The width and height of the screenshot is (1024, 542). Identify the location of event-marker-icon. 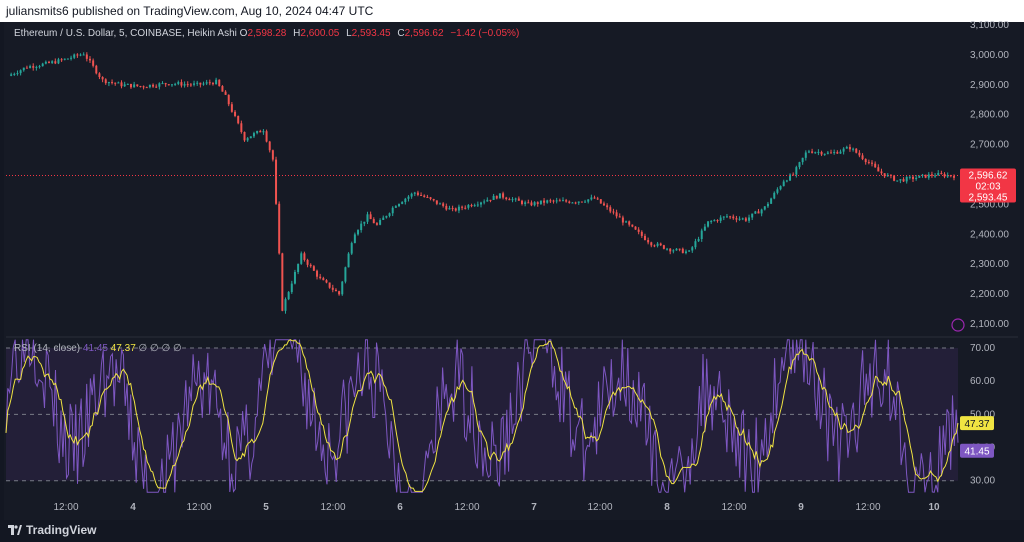
(958, 325).